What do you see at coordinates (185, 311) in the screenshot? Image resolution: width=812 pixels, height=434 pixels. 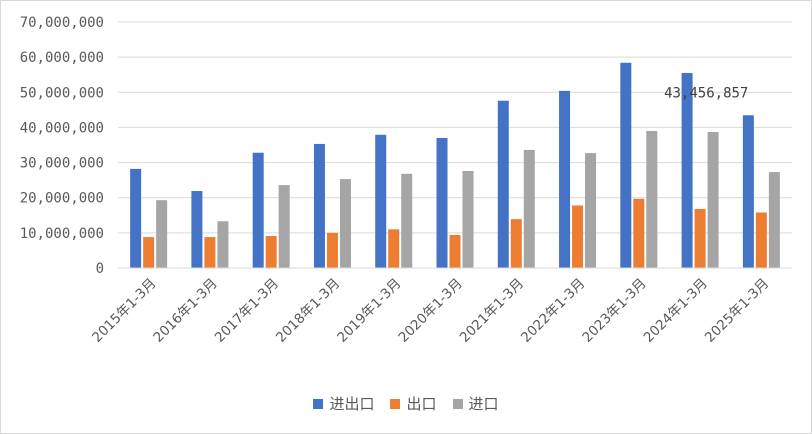 I see `x-tick-label: 2016年1-3月` at bounding box center [185, 311].